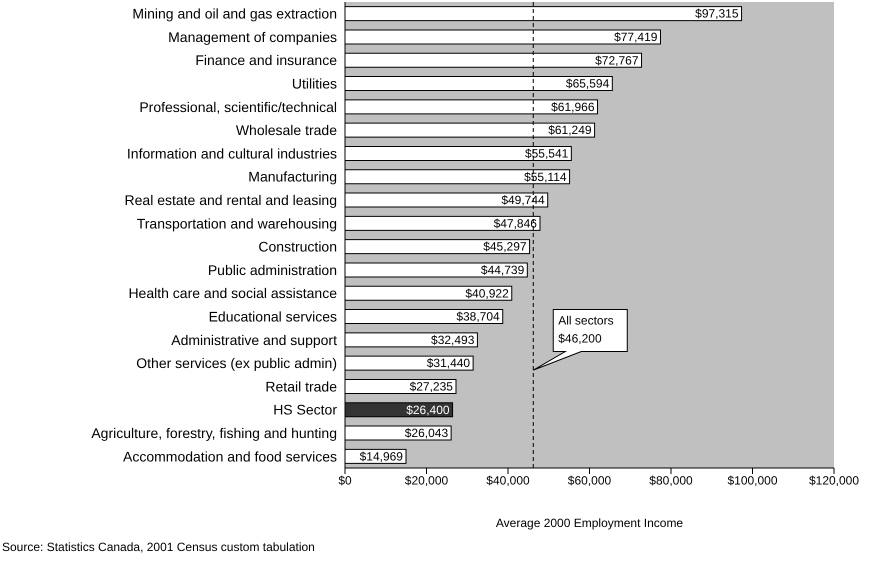 The height and width of the screenshot is (562, 870). What do you see at coordinates (671, 481) in the screenshot?
I see `x-tick-label: $80,000` at bounding box center [671, 481].